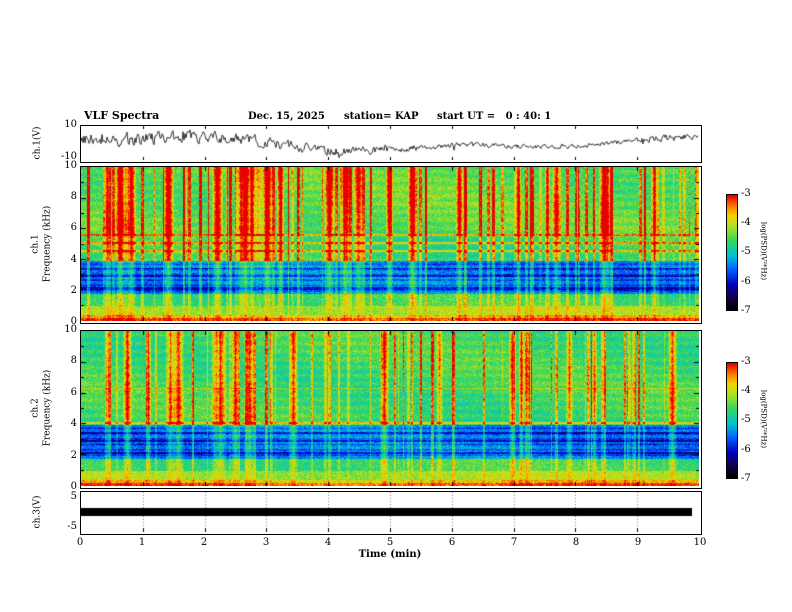 Image resolution: width=792 pixels, height=612 pixels. I want to click on tick-label: -10, so click(68, 156).